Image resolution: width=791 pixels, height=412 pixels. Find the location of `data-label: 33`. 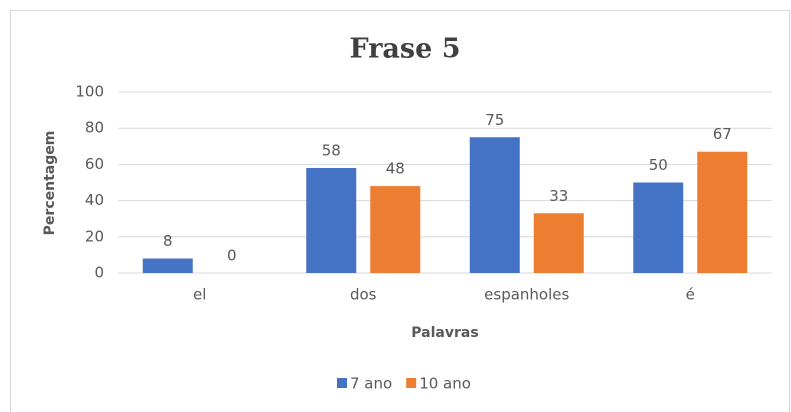

data-label: 33 is located at coordinates (558, 196).